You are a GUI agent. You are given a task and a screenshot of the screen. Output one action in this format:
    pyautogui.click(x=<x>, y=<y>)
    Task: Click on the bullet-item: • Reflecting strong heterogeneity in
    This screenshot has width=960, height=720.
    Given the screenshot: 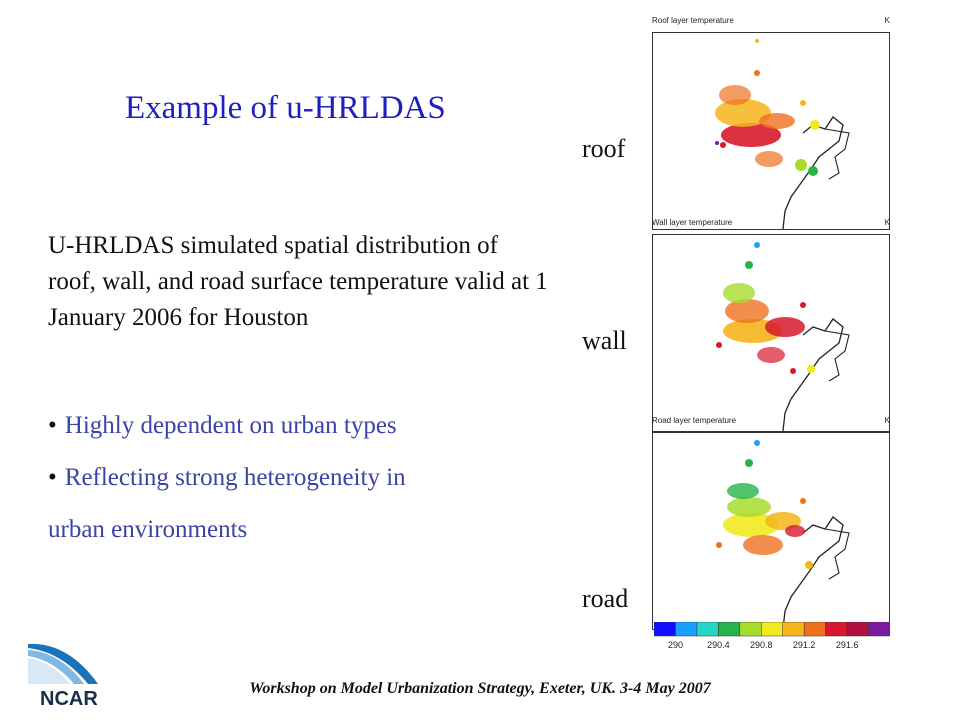 What is the action you would take?
    pyautogui.click(x=227, y=478)
    